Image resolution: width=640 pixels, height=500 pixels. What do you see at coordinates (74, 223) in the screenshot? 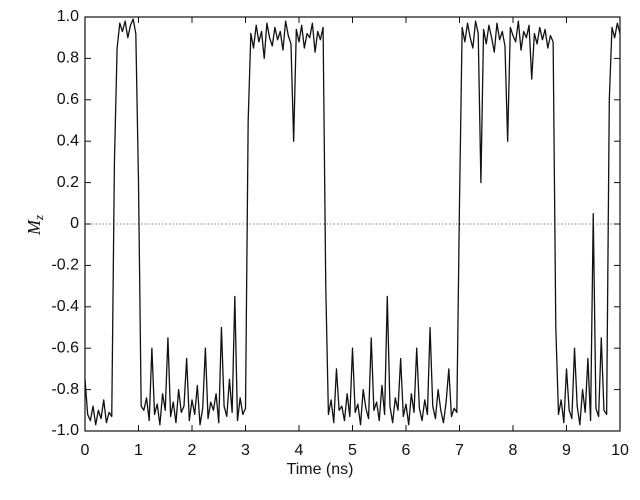
I see `y-tick-label: 0` at bounding box center [74, 223].